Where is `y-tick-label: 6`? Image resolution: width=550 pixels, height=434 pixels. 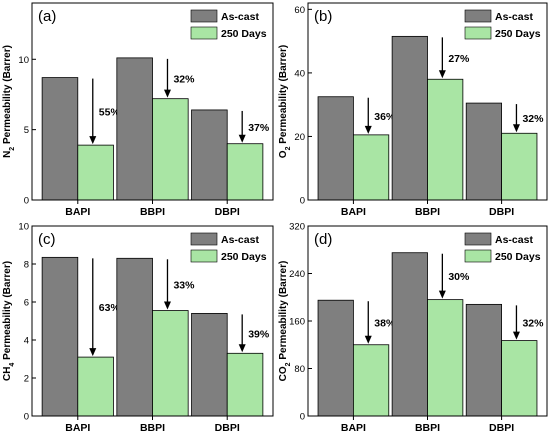 y-tick-label: 6 is located at coordinates (26, 303).